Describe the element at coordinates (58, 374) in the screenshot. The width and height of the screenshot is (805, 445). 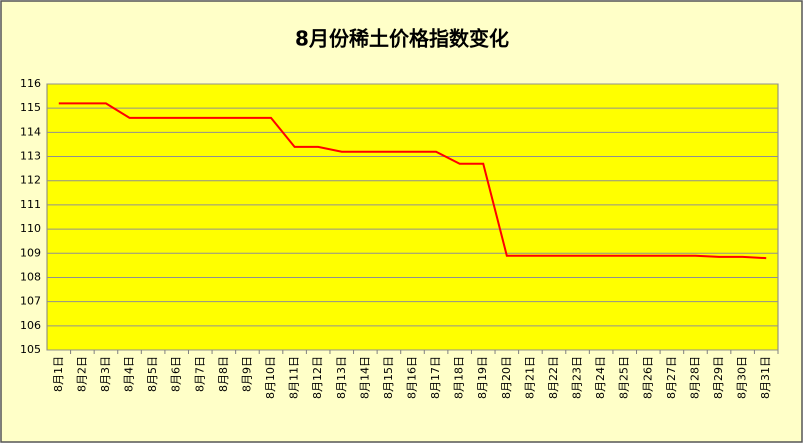
I see `x-tick-label: 8月1日` at that location.